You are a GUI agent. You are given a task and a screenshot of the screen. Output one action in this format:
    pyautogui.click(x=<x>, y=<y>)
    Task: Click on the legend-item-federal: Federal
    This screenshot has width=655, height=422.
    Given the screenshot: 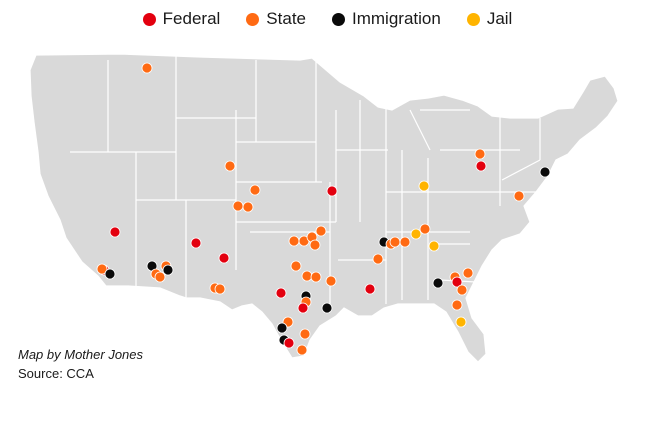 What is the action you would take?
    pyautogui.click(x=181, y=19)
    